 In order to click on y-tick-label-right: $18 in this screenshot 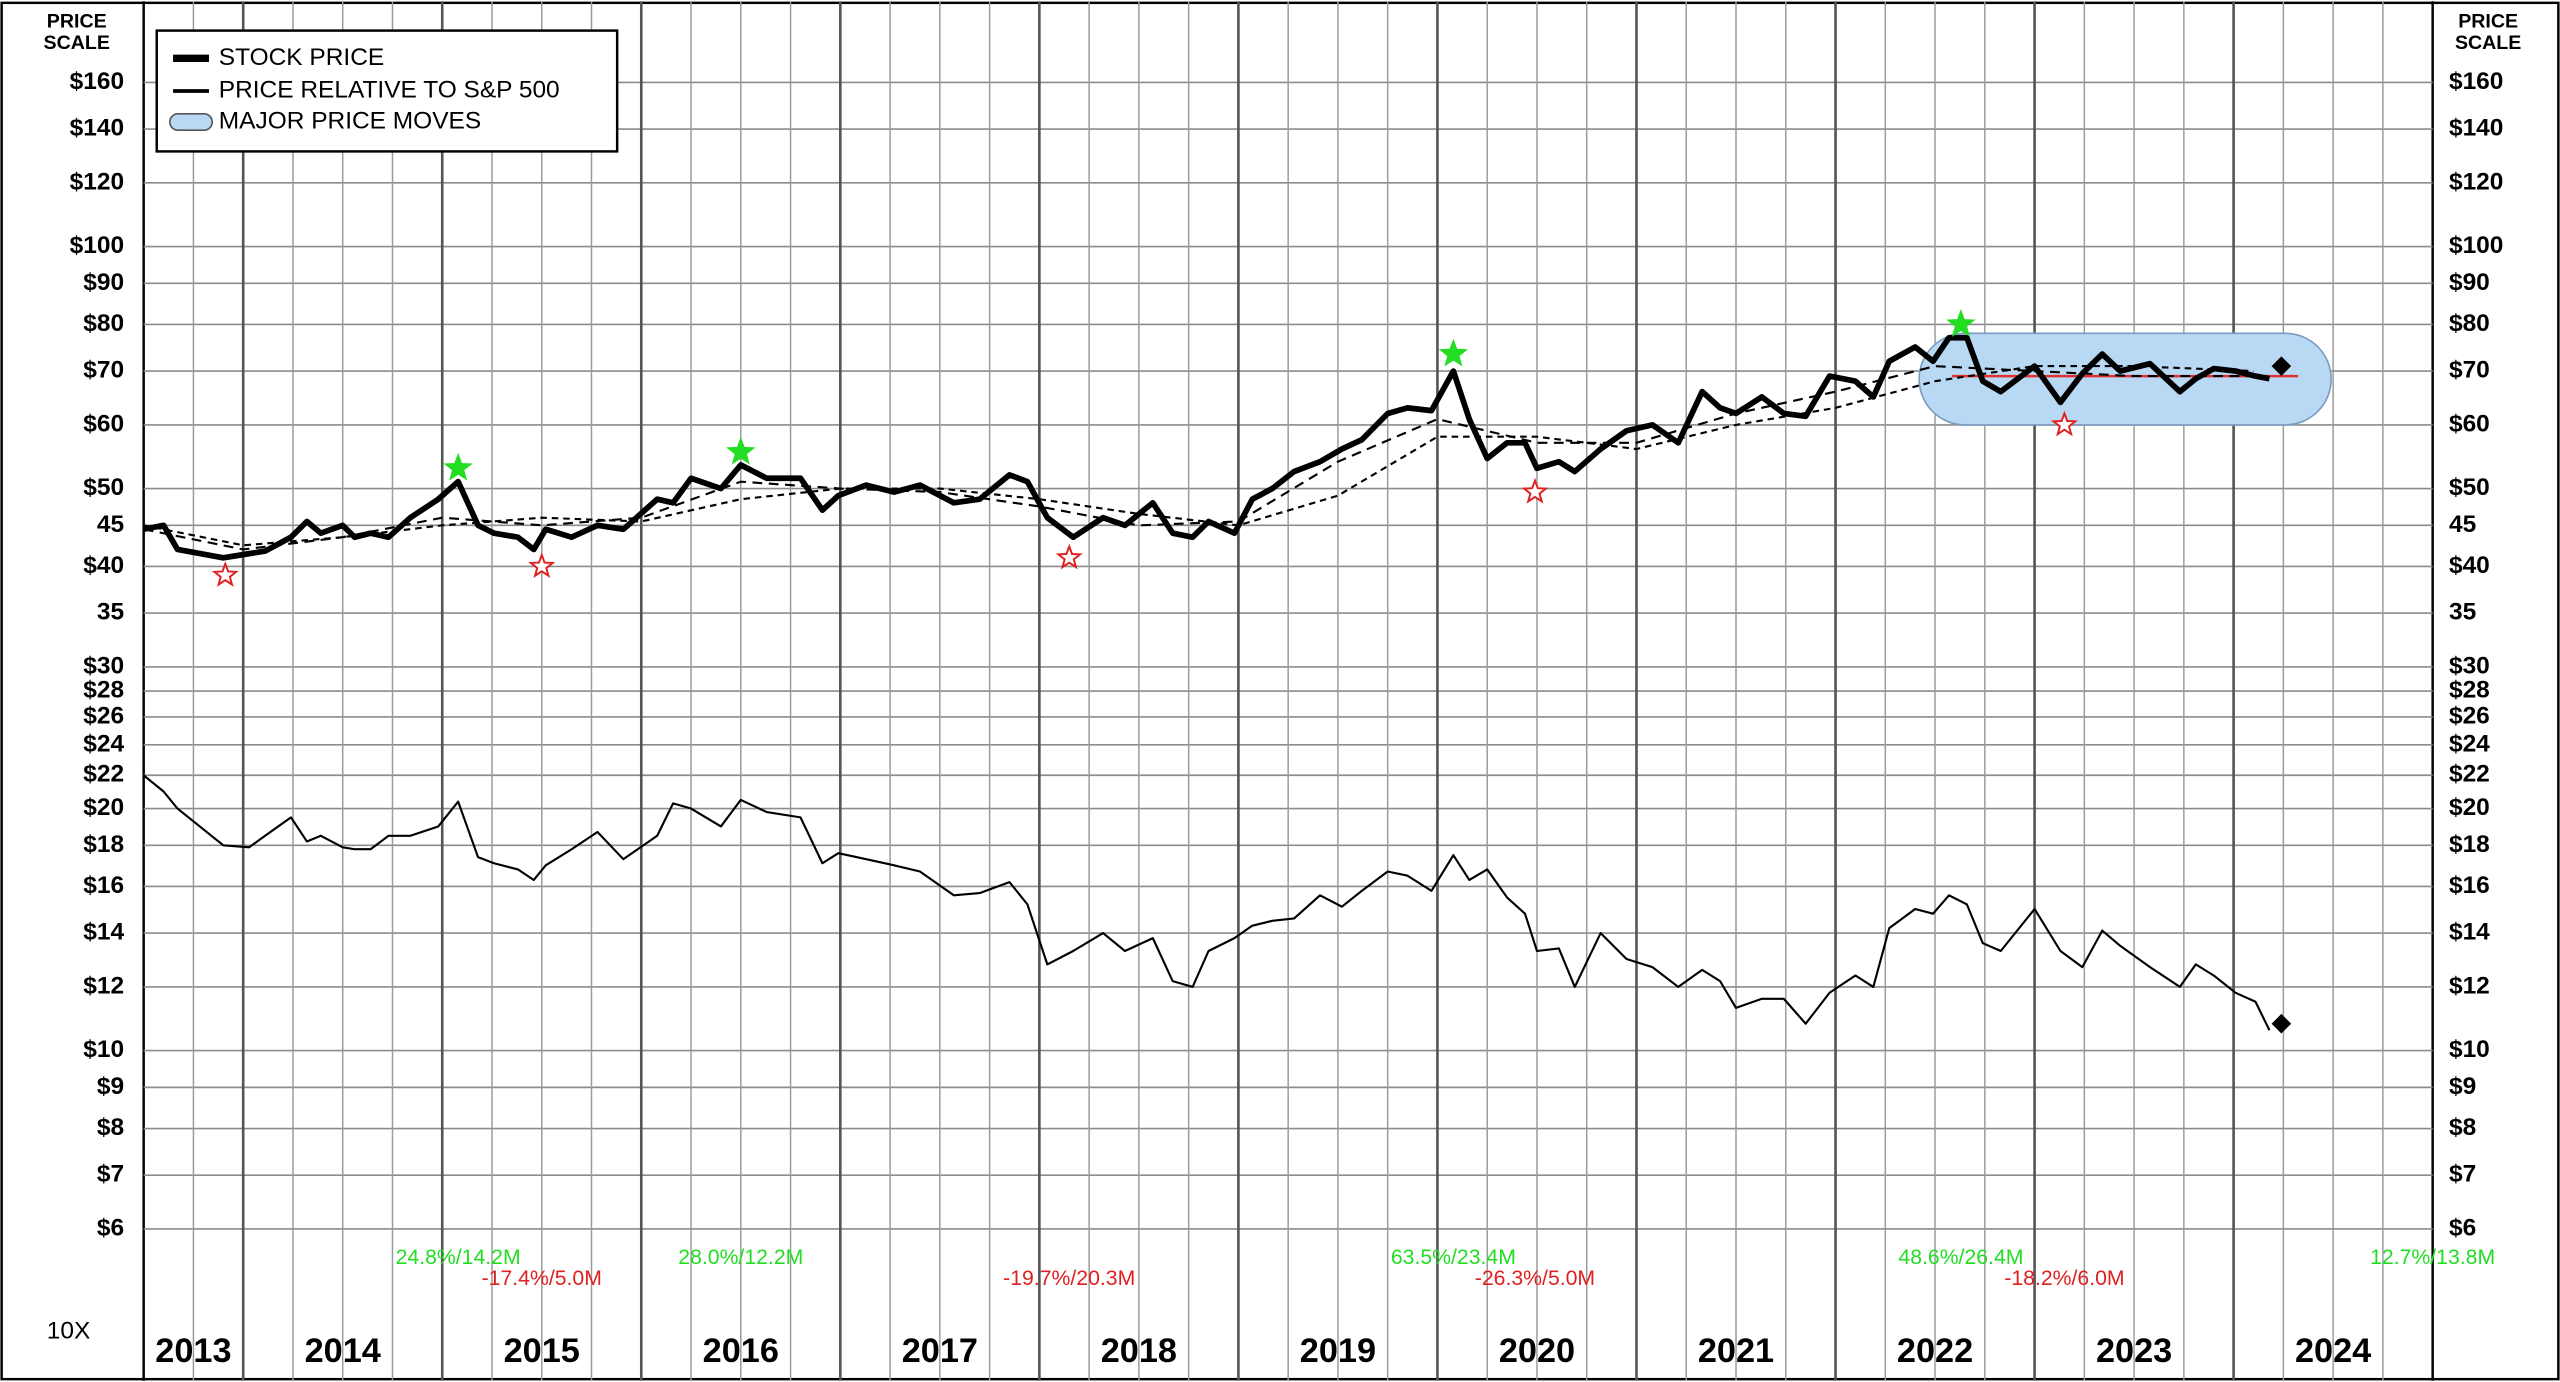, I will do `click(2469, 844)`.